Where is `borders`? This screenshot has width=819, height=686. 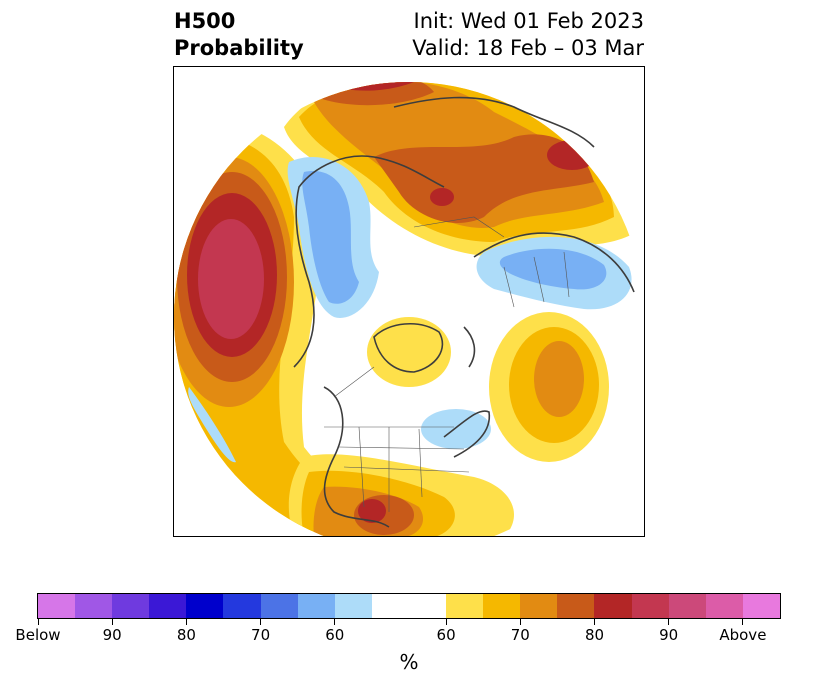
borders is located at coordinates (447, 364).